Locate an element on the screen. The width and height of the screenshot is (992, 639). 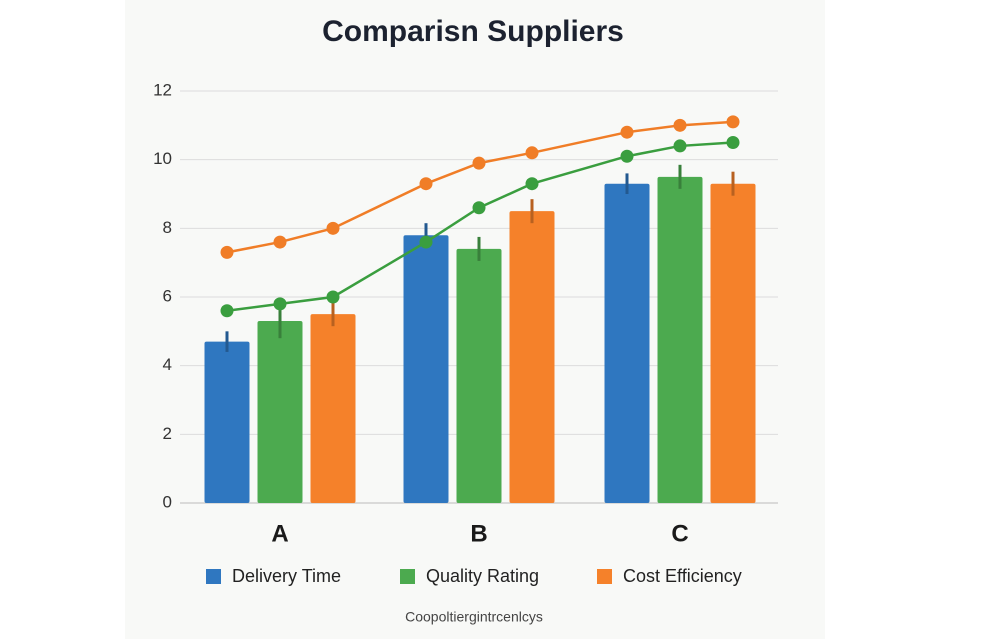
y-tick-label: 6 is located at coordinates (167, 295).